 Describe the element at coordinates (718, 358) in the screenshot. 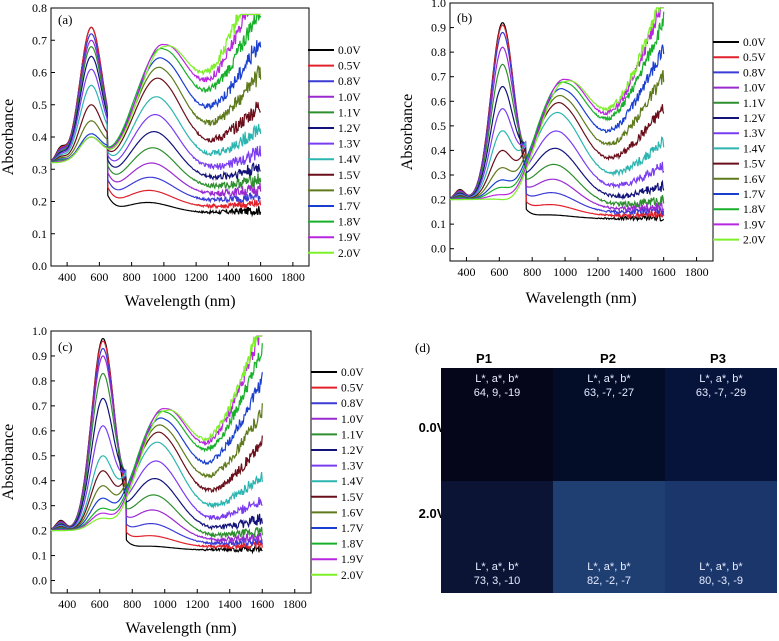

I see `column-header-p3: P3` at that location.